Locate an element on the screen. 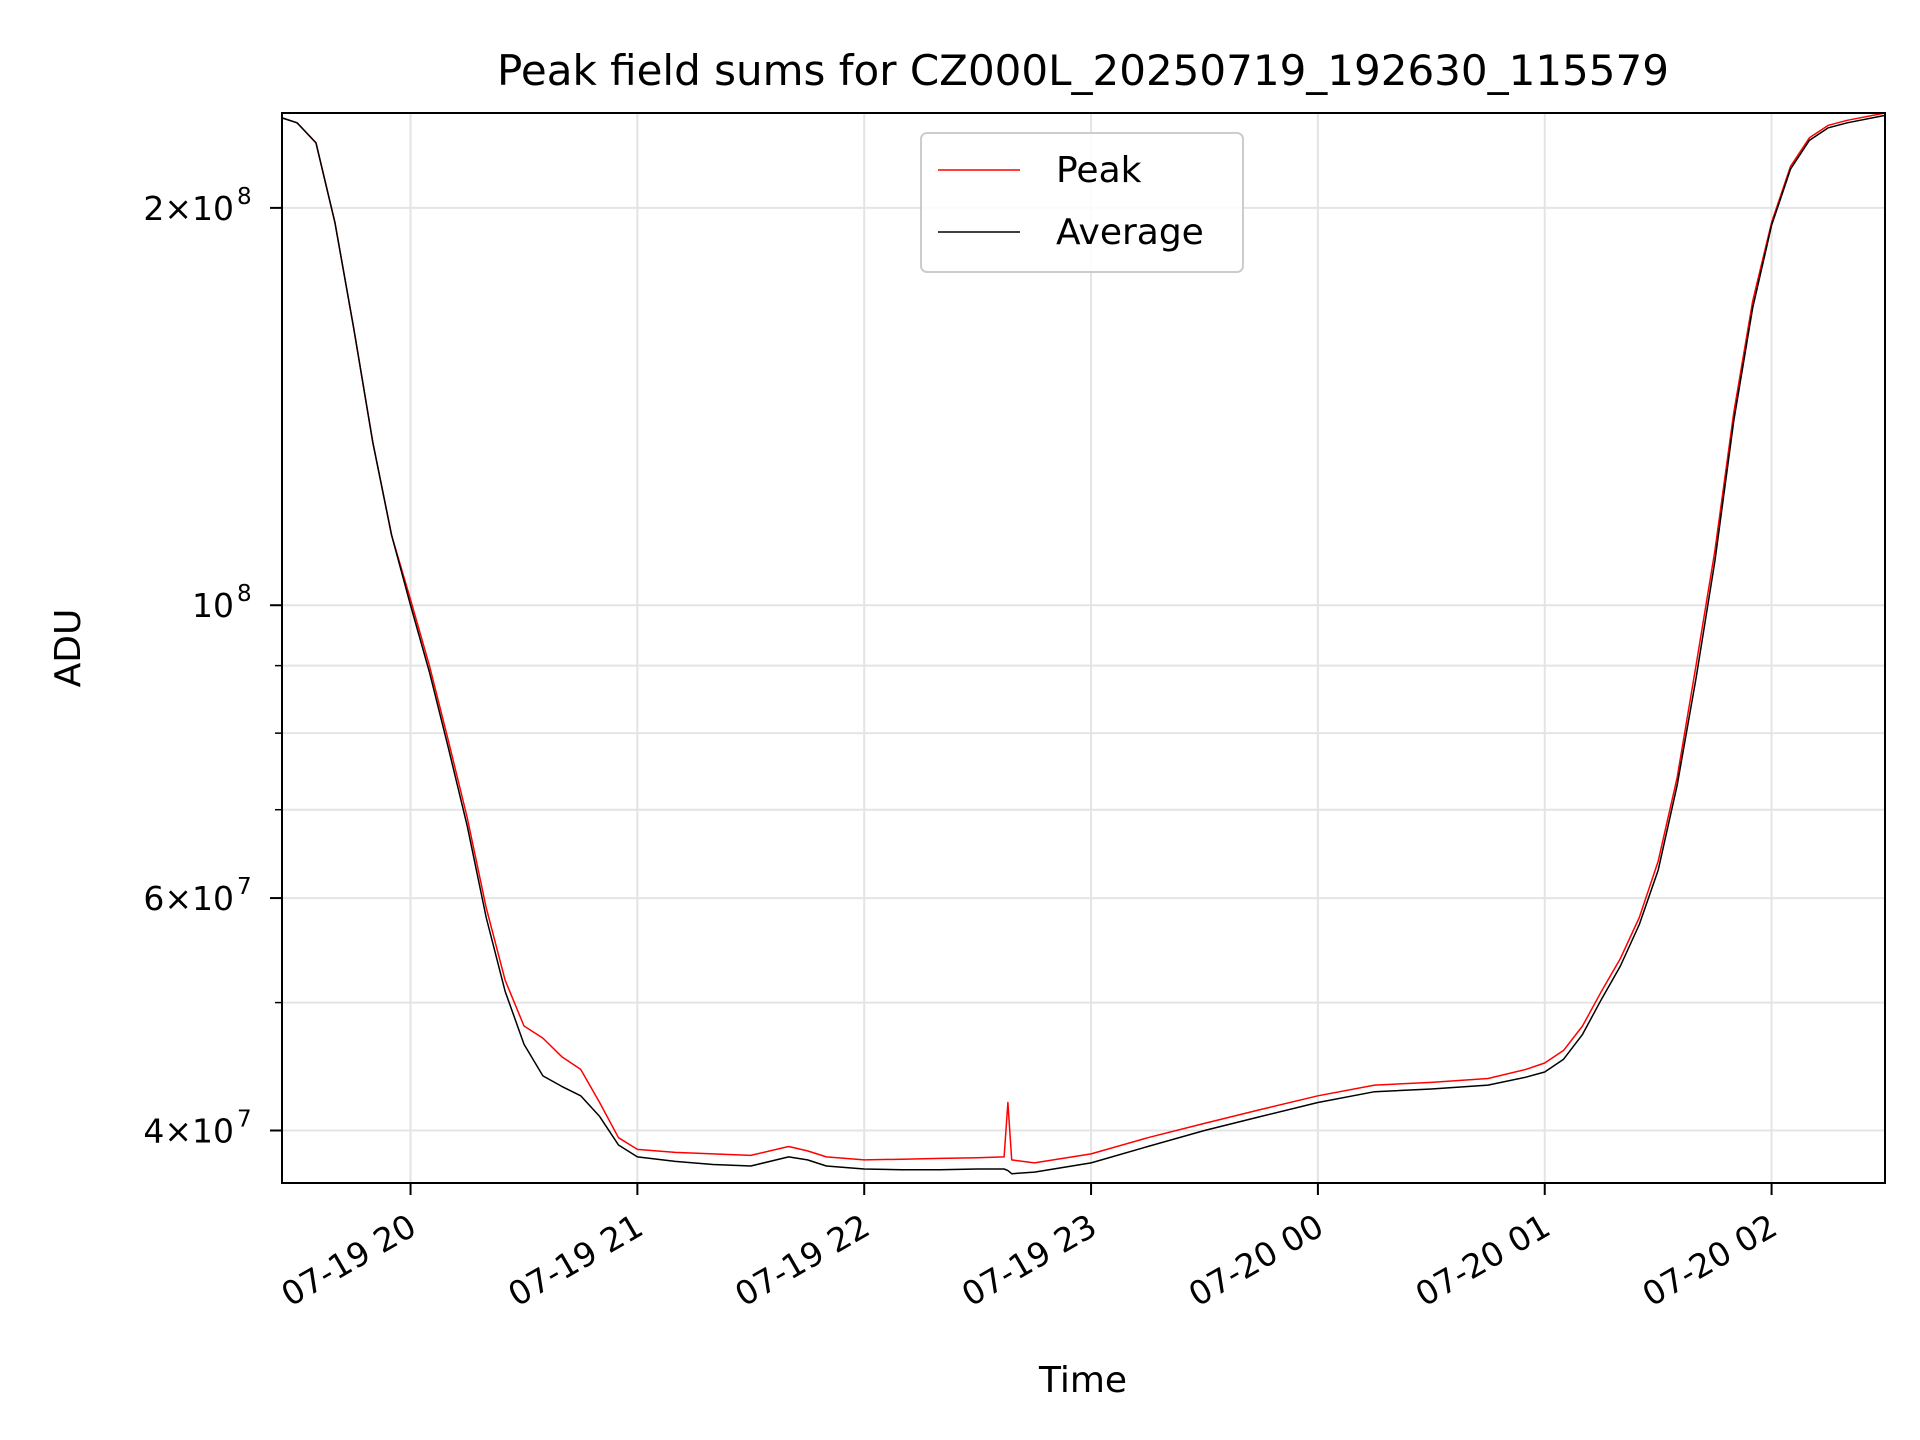 Image resolution: width=1920 pixels, height=1440 pixels. y-tick-label: 6×10 is located at coordinates (188, 898).